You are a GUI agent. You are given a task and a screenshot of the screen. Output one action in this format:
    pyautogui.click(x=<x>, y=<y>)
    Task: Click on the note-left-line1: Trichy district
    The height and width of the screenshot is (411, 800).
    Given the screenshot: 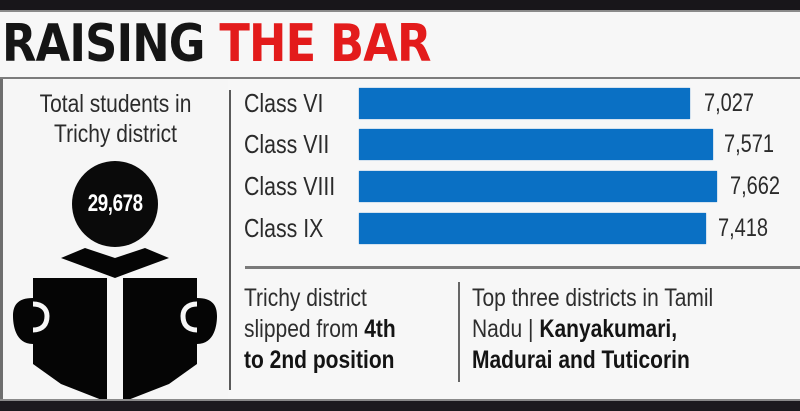 What is the action you would take?
    pyautogui.click(x=305, y=298)
    